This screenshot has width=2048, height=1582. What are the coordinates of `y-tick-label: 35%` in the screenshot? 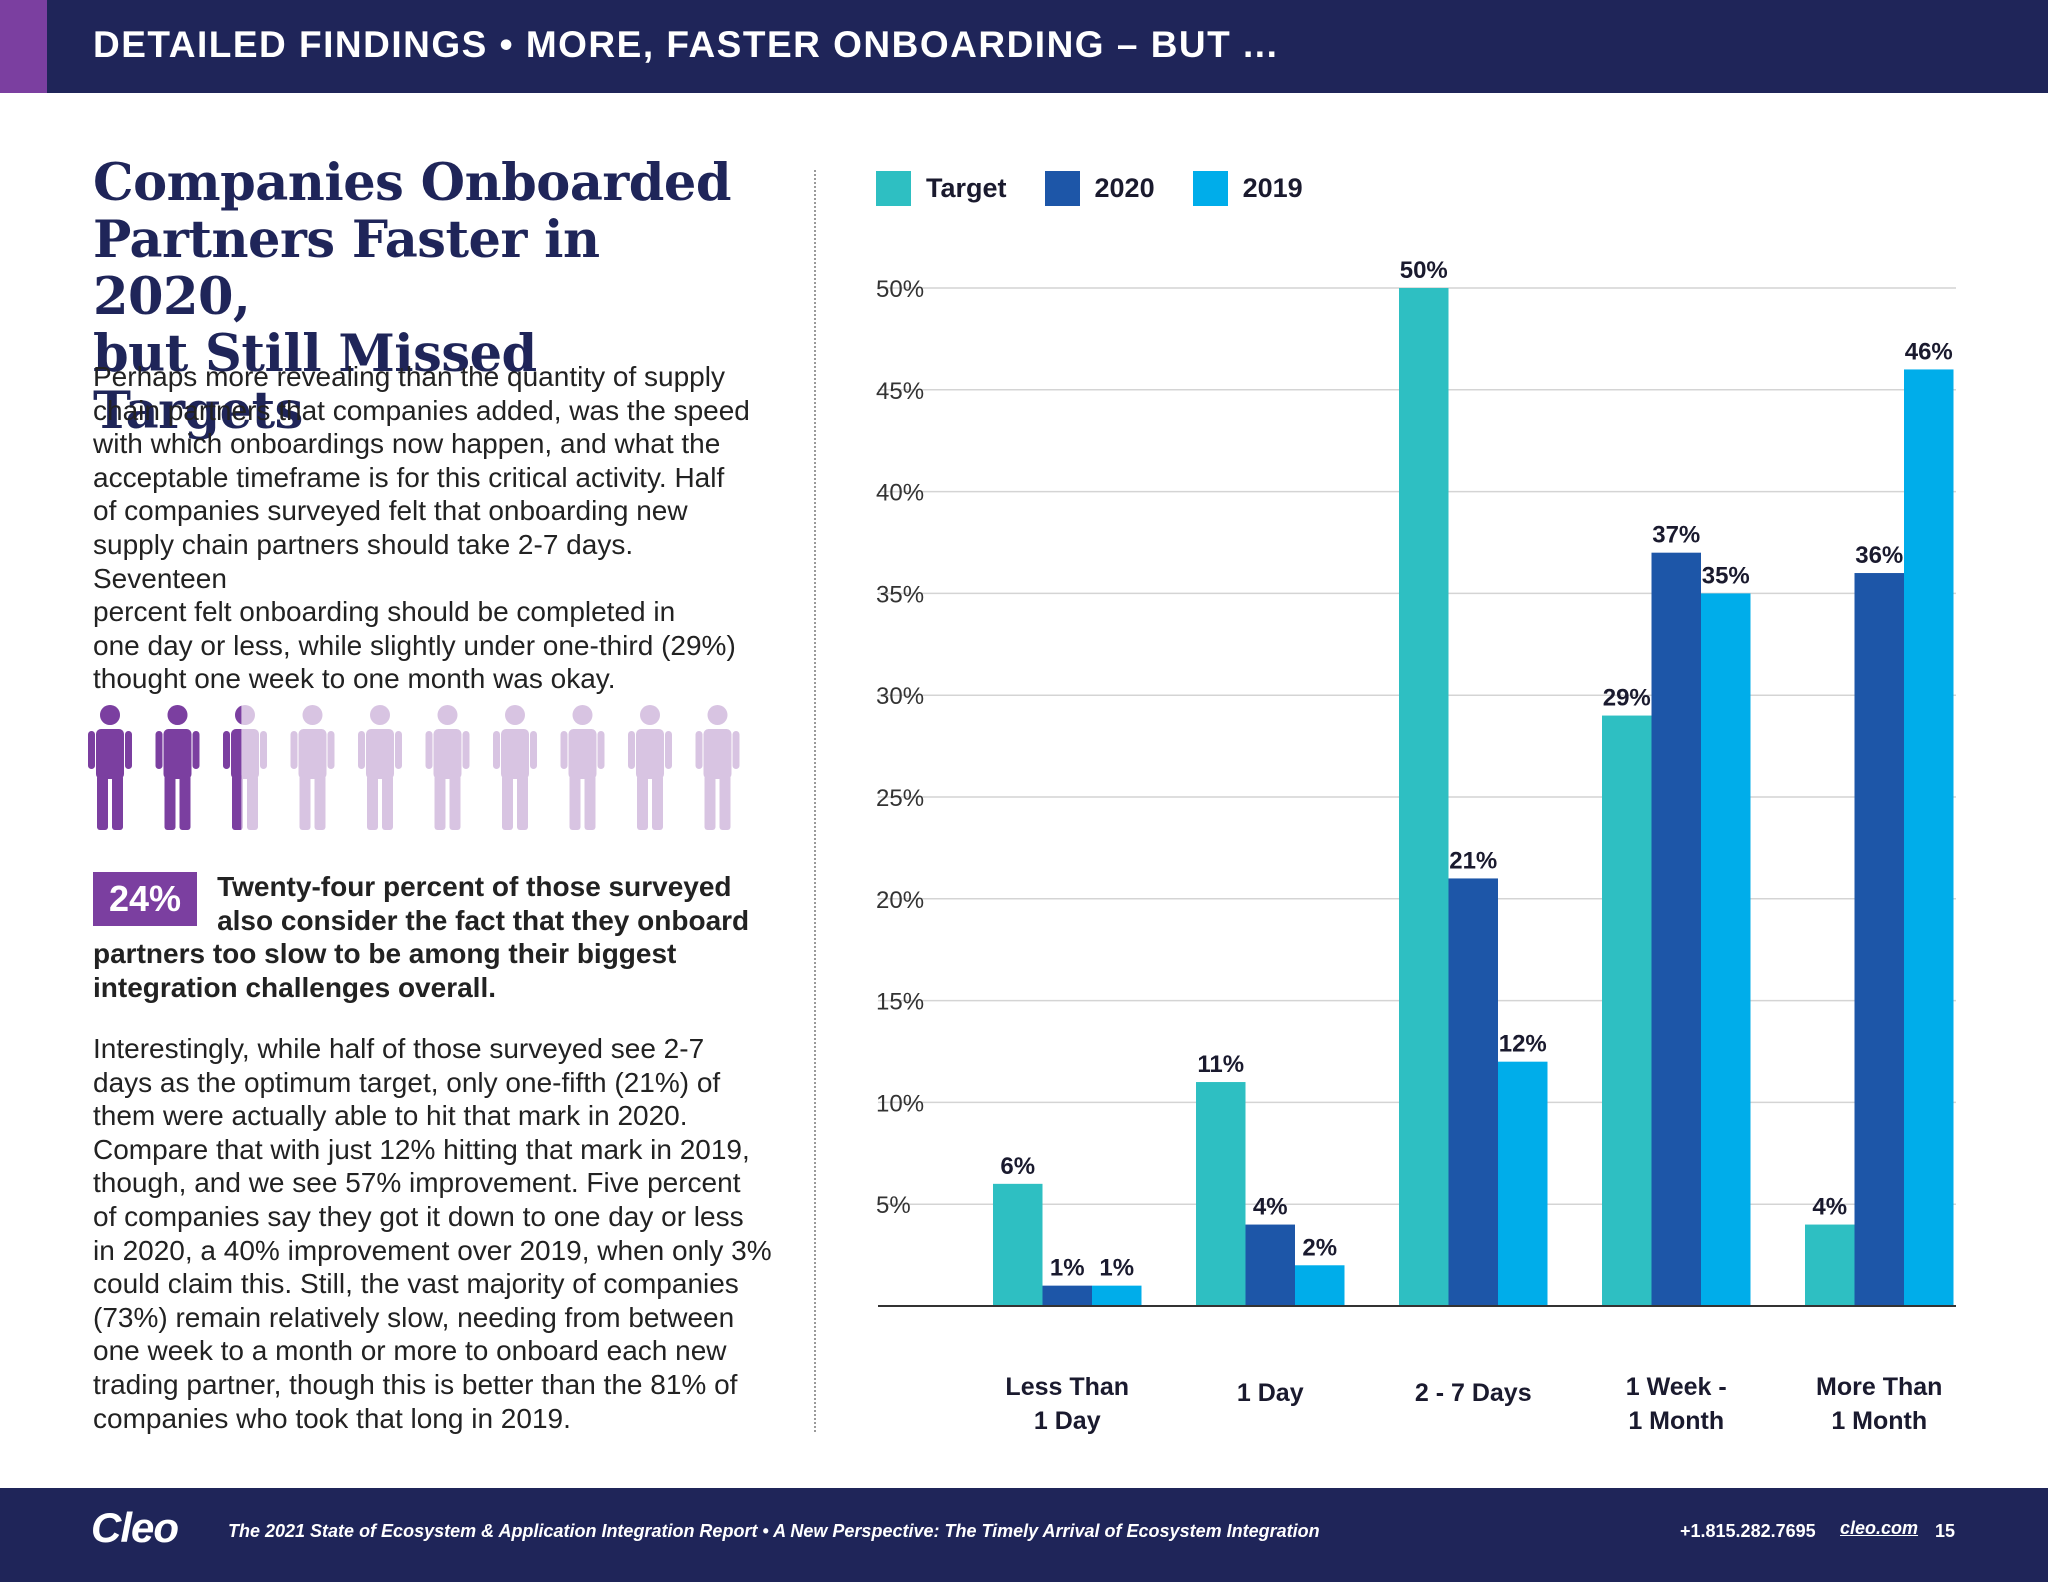 It's located at (900, 594).